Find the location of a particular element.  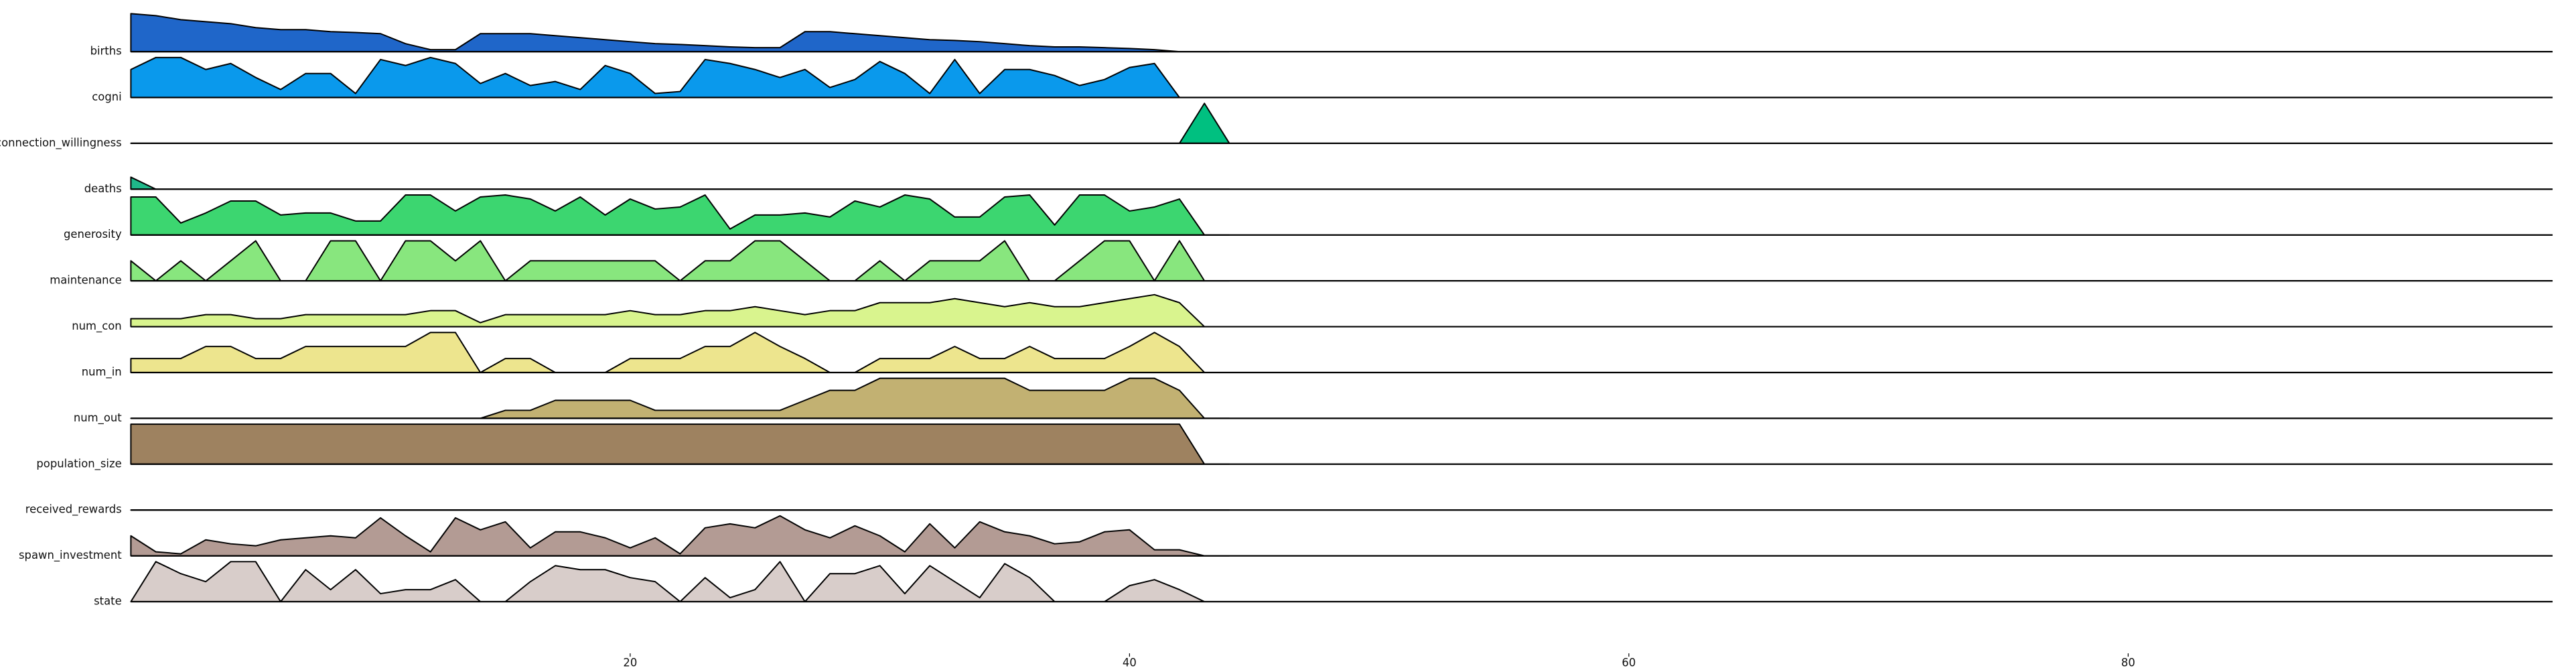

row-label: num_out is located at coordinates (98, 418).